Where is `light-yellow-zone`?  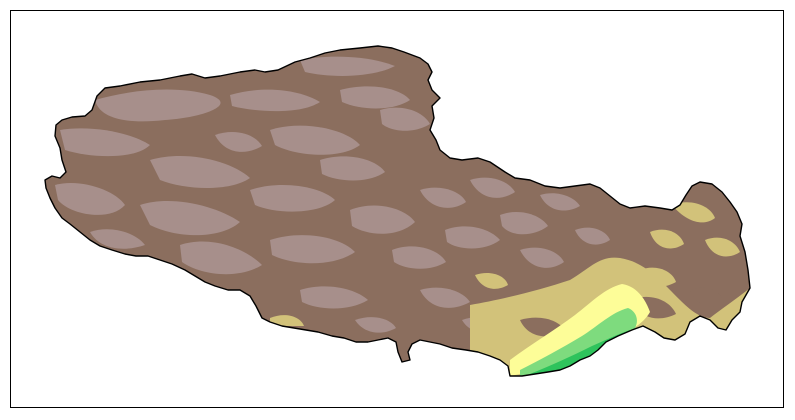
light-yellow-zone is located at coordinates (580, 330).